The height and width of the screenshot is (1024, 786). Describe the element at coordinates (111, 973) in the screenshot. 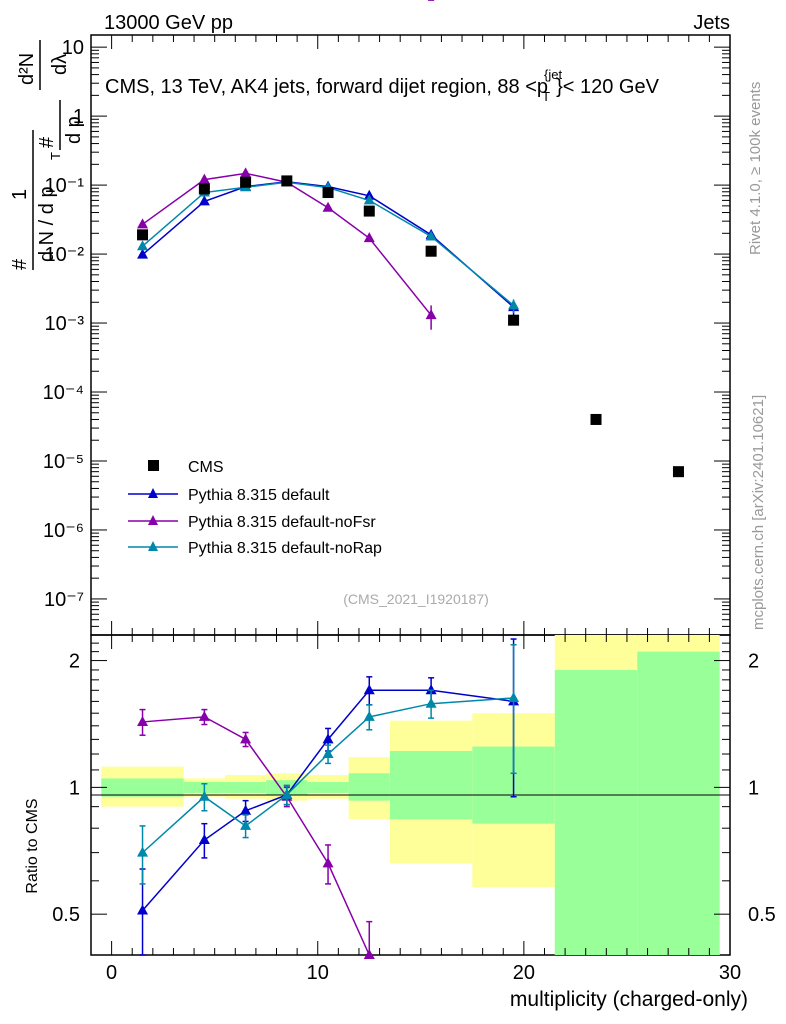

I see `x-tick-label: 0` at that location.